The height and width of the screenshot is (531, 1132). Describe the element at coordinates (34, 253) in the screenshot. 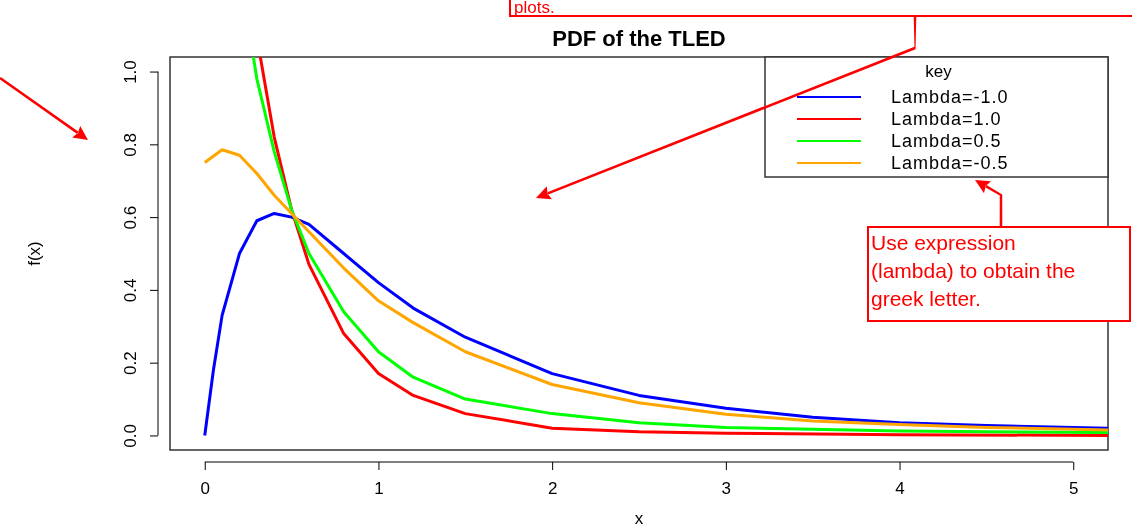

I see `y-axis-title: f(x)` at that location.